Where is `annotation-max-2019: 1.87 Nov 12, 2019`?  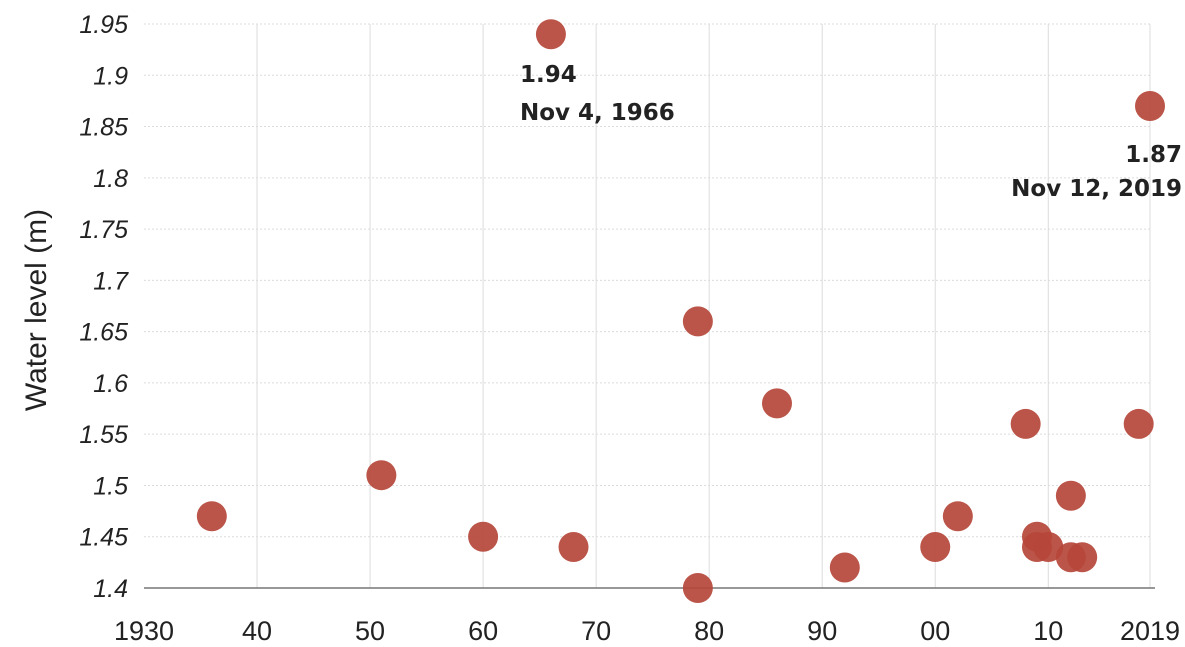 annotation-max-2019: 1.87 Nov 12, 2019 is located at coordinates (1096, 172).